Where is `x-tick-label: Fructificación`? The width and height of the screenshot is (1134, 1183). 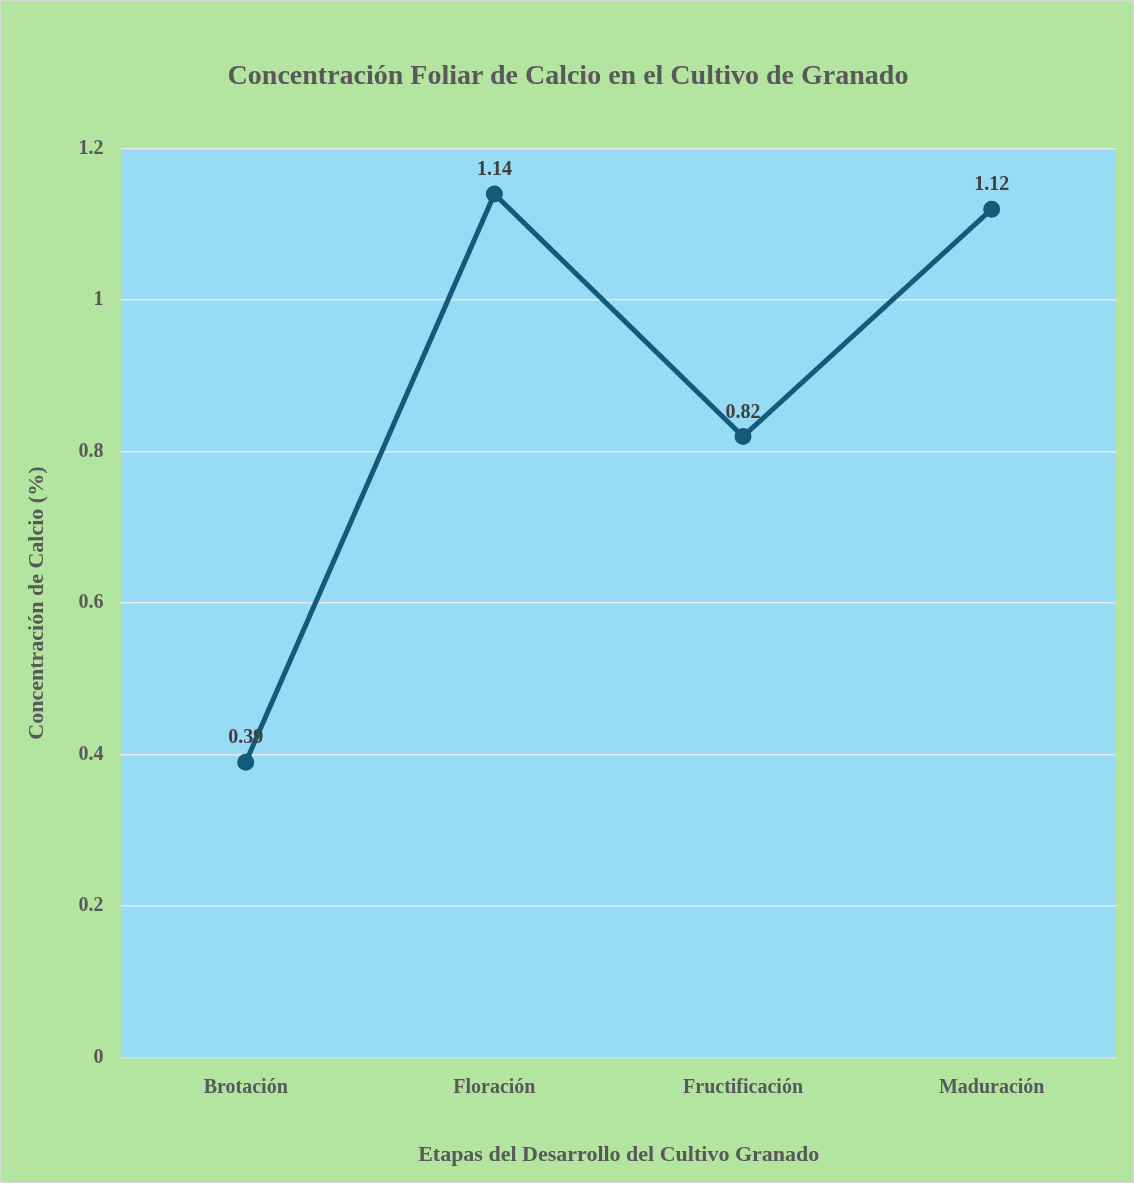 x-tick-label: Fructificación is located at coordinates (743, 1085).